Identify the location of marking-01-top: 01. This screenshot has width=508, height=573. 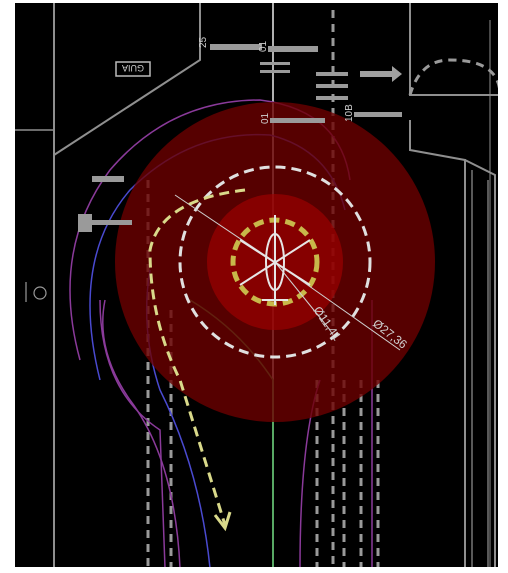
(263, 46).